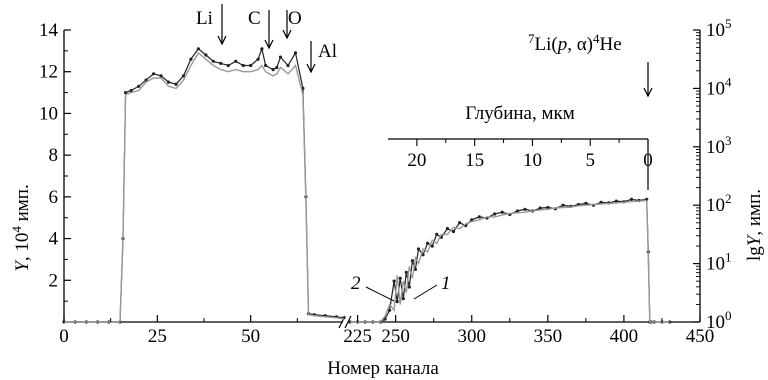 The image size is (768, 380). Describe the element at coordinates (49, 30) in the screenshot. I see `y-tick-label-left: 14` at that location.